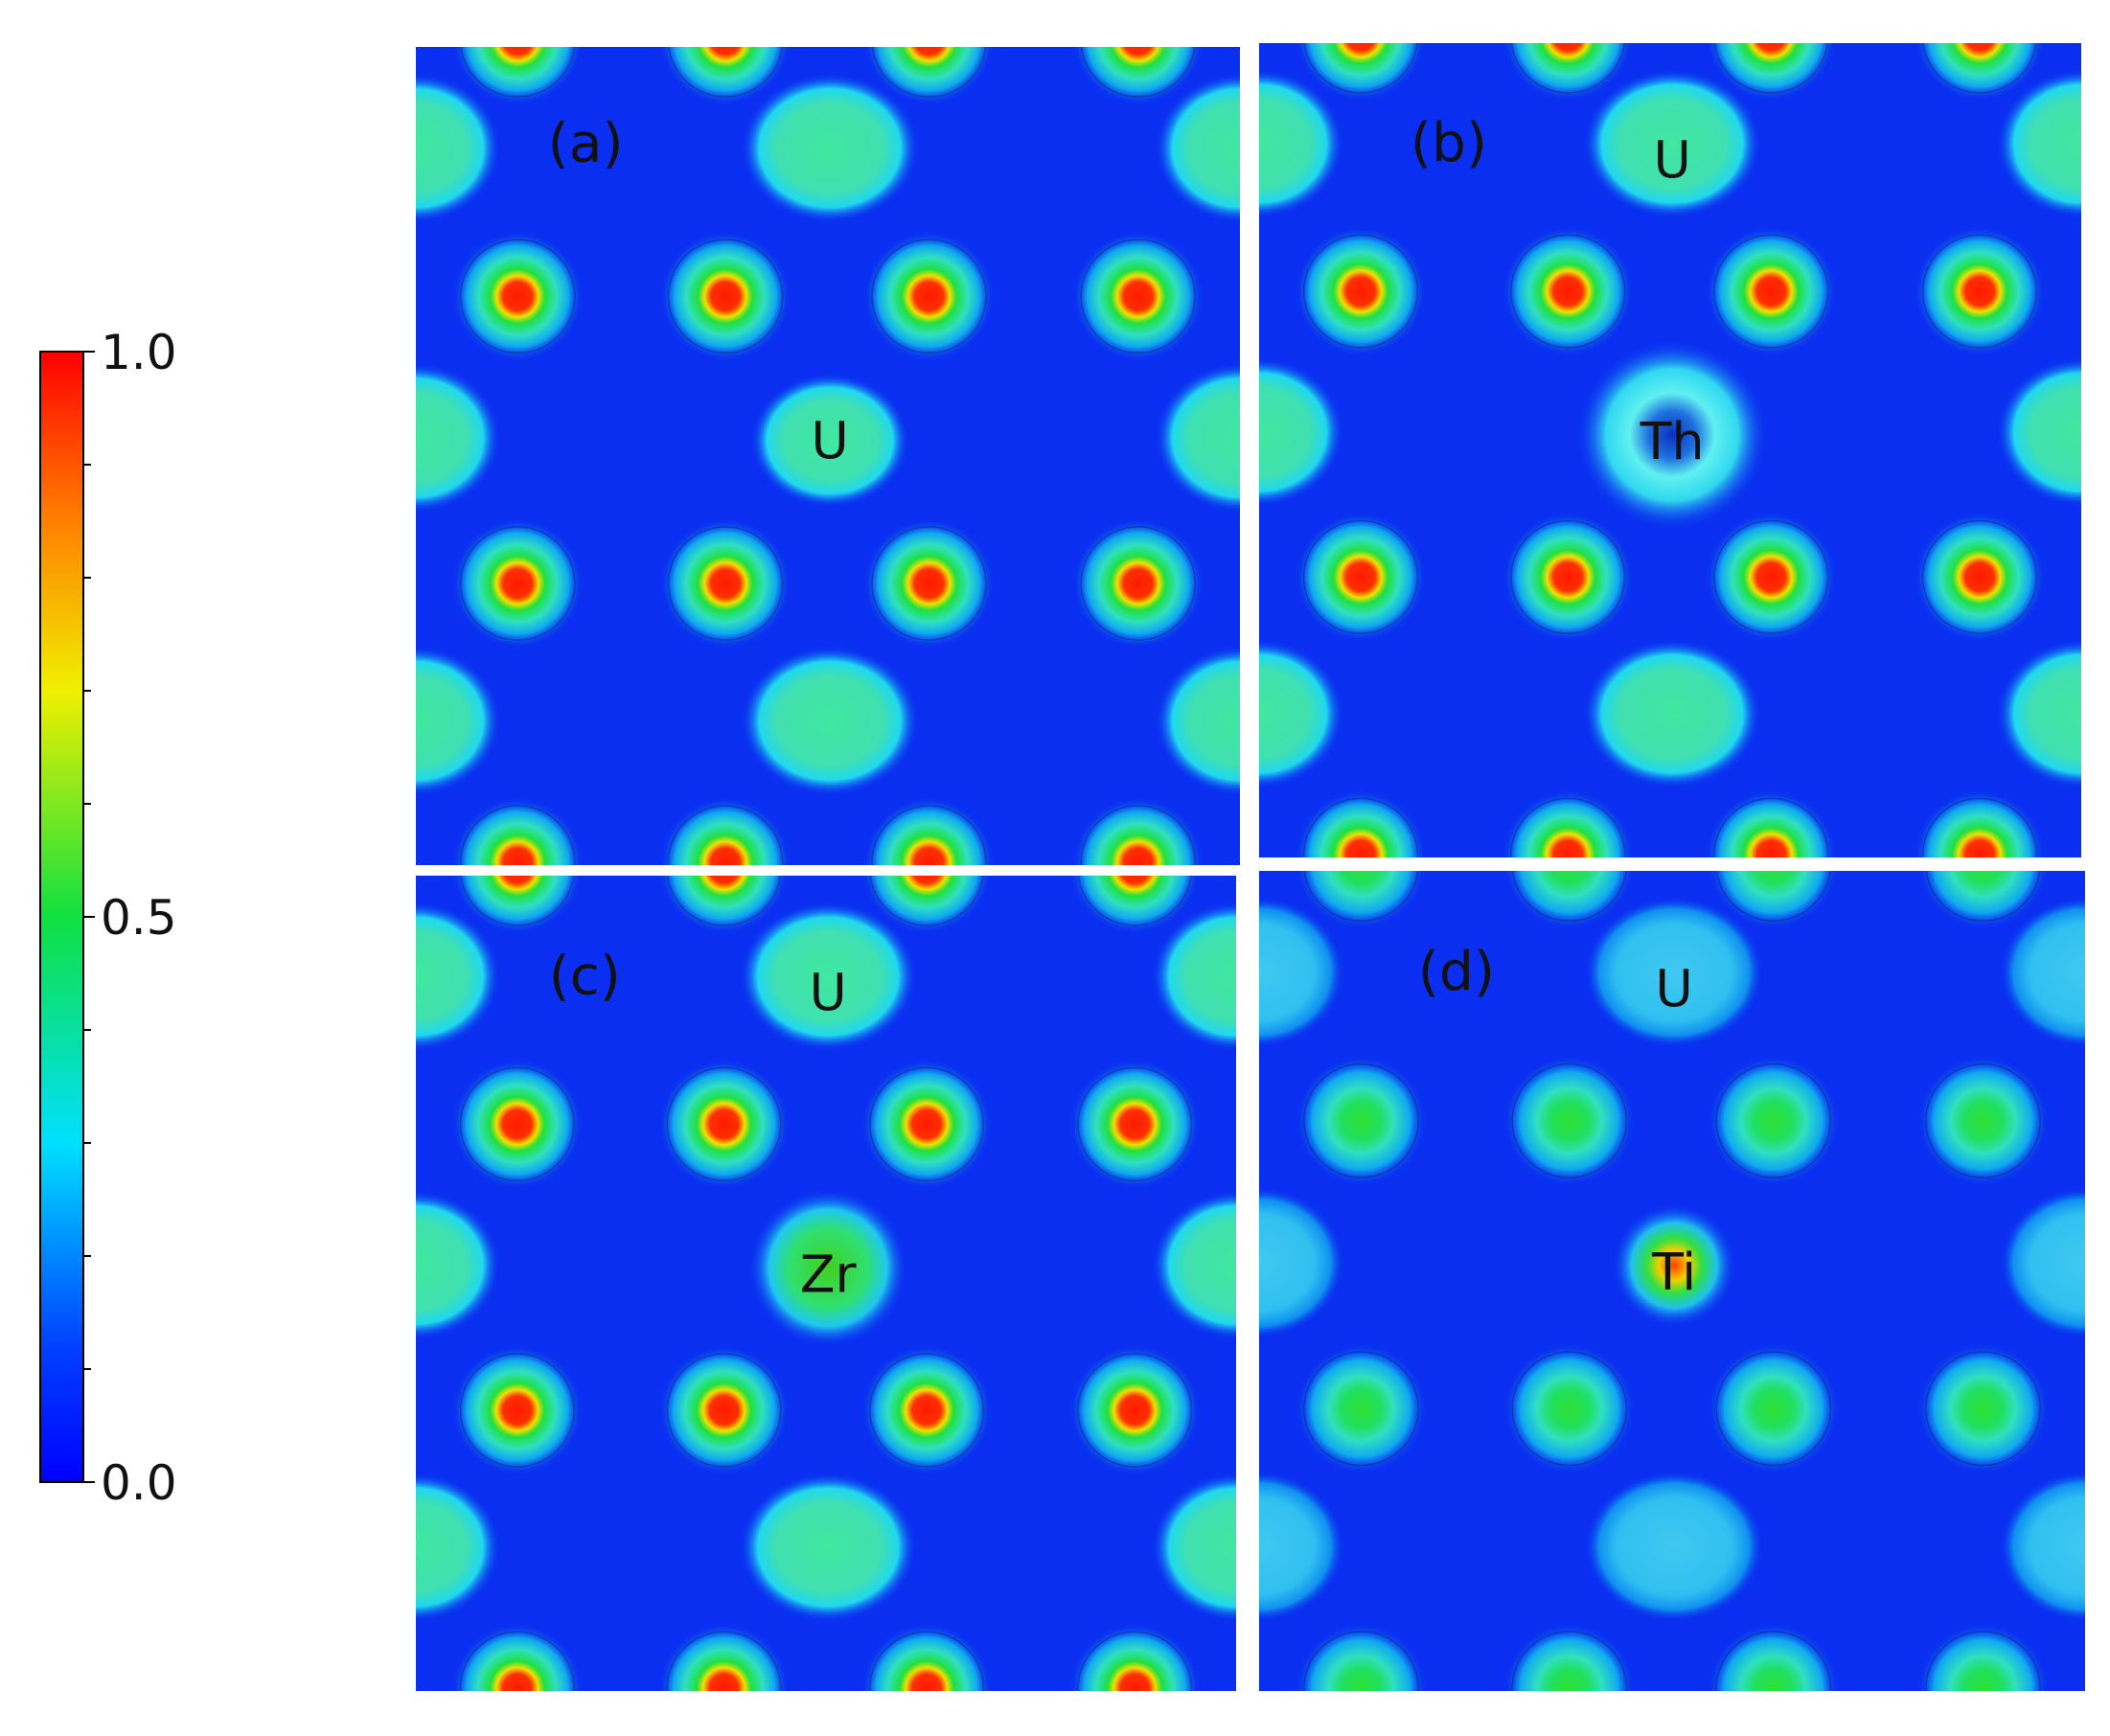 This screenshot has height=1736, width=2110. What do you see at coordinates (1672, 441) in the screenshot?
I see `atom-label: Th` at bounding box center [1672, 441].